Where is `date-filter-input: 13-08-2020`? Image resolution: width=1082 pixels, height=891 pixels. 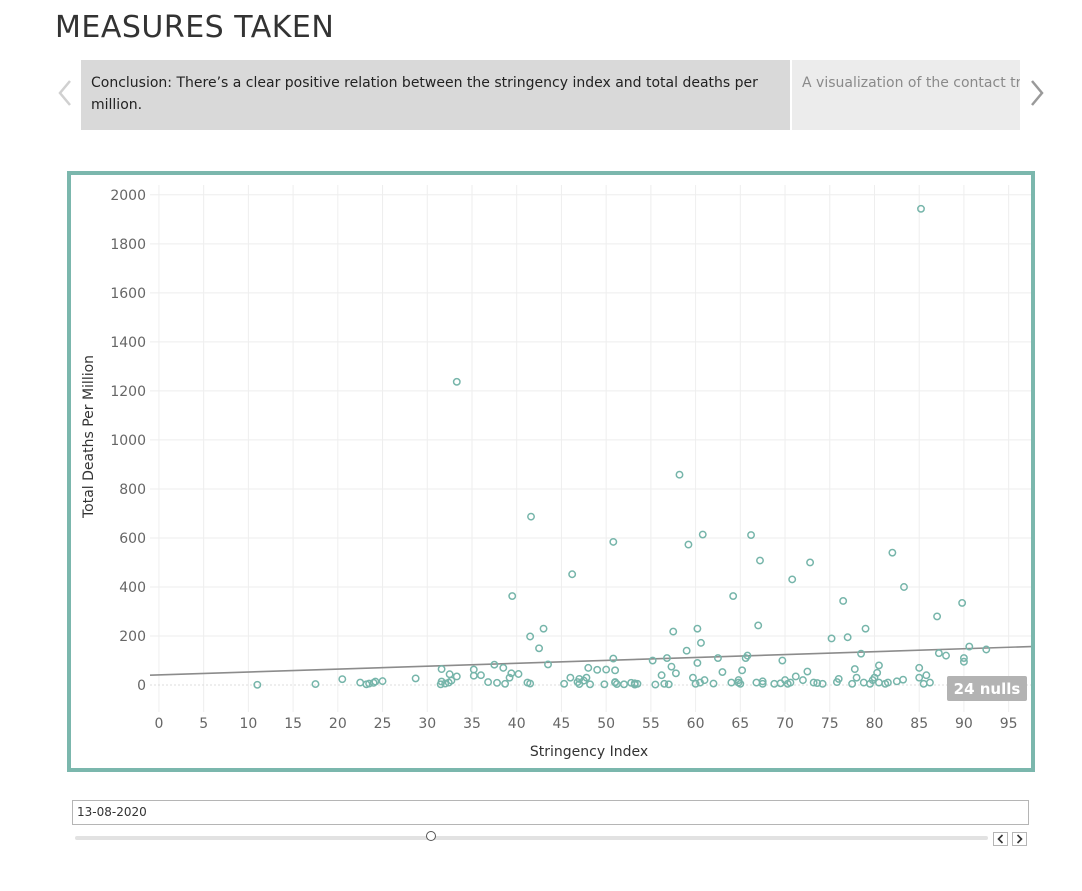 date-filter-input: 13-08-2020 is located at coordinates (550, 812).